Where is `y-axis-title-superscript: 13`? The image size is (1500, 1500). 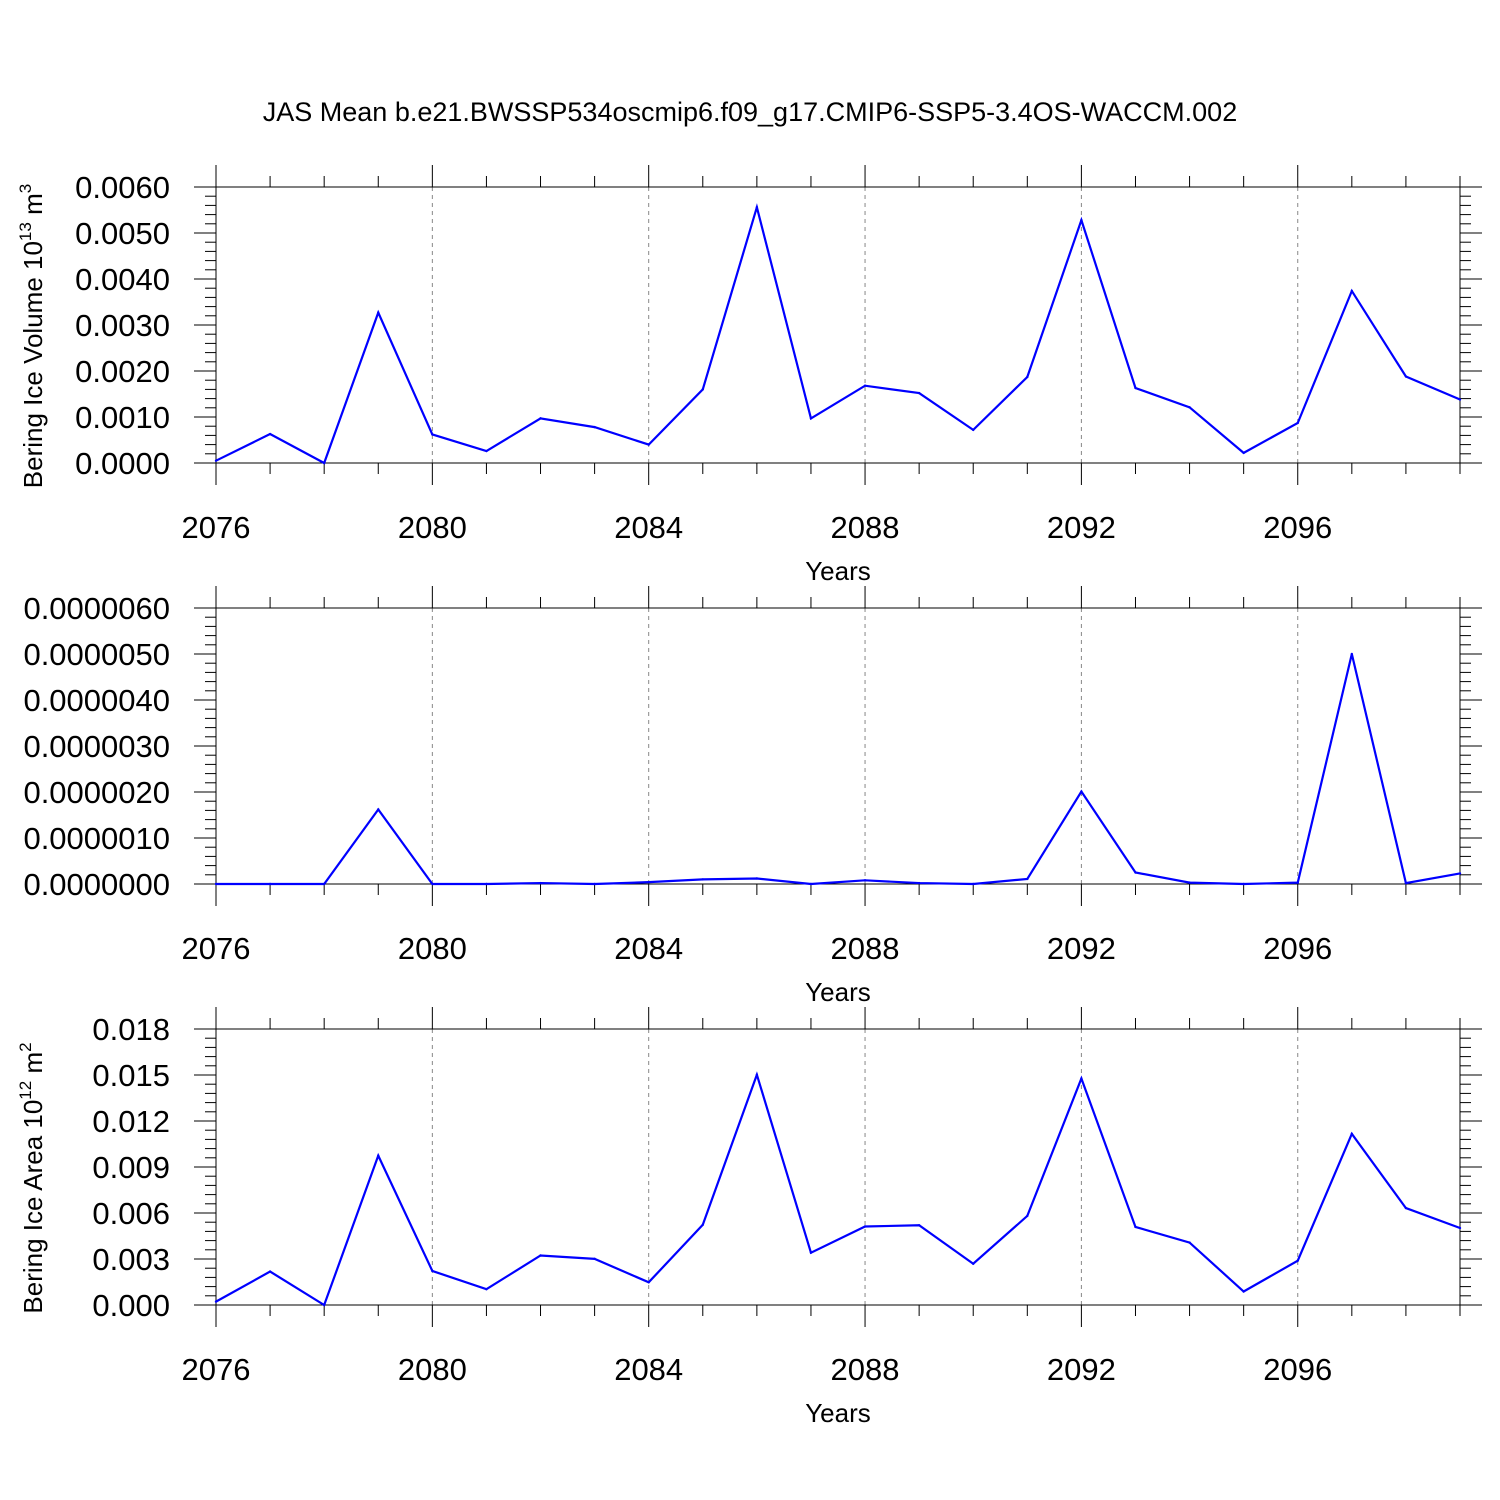
y-axis-title-superscript: 13 is located at coordinates (25, 231).